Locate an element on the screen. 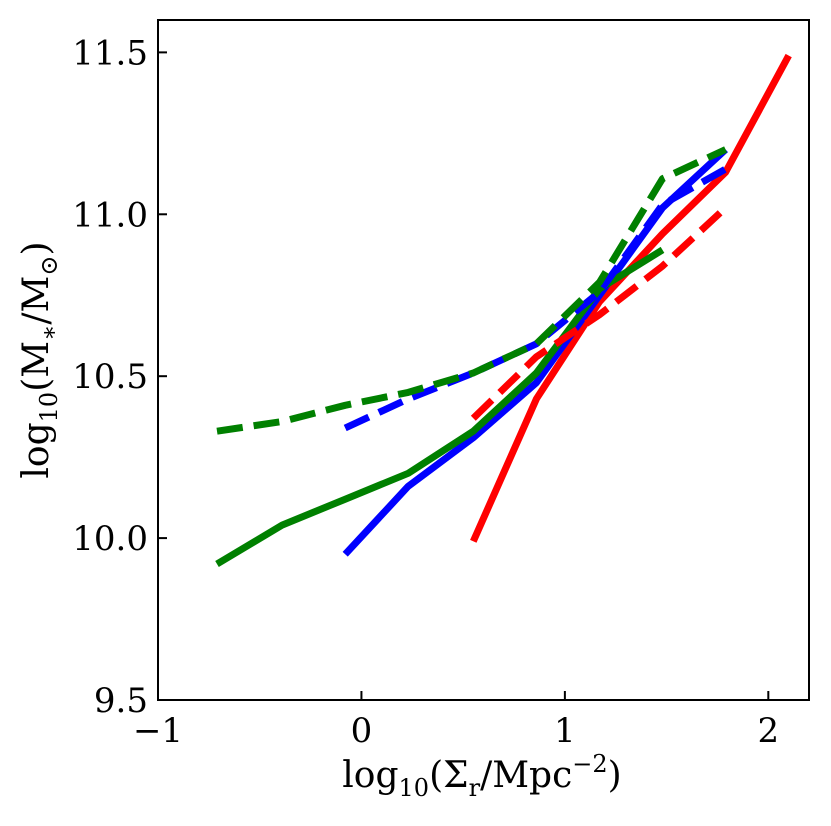 The image size is (831, 826). x-tick-label: −1 is located at coordinates (158, 731).